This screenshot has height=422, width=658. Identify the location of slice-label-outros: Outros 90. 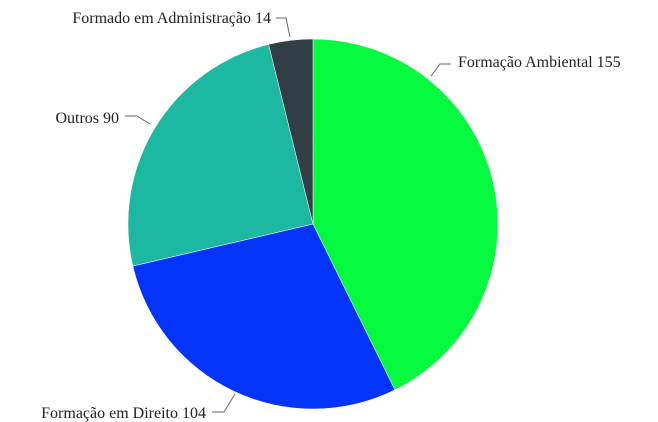
(87, 118).